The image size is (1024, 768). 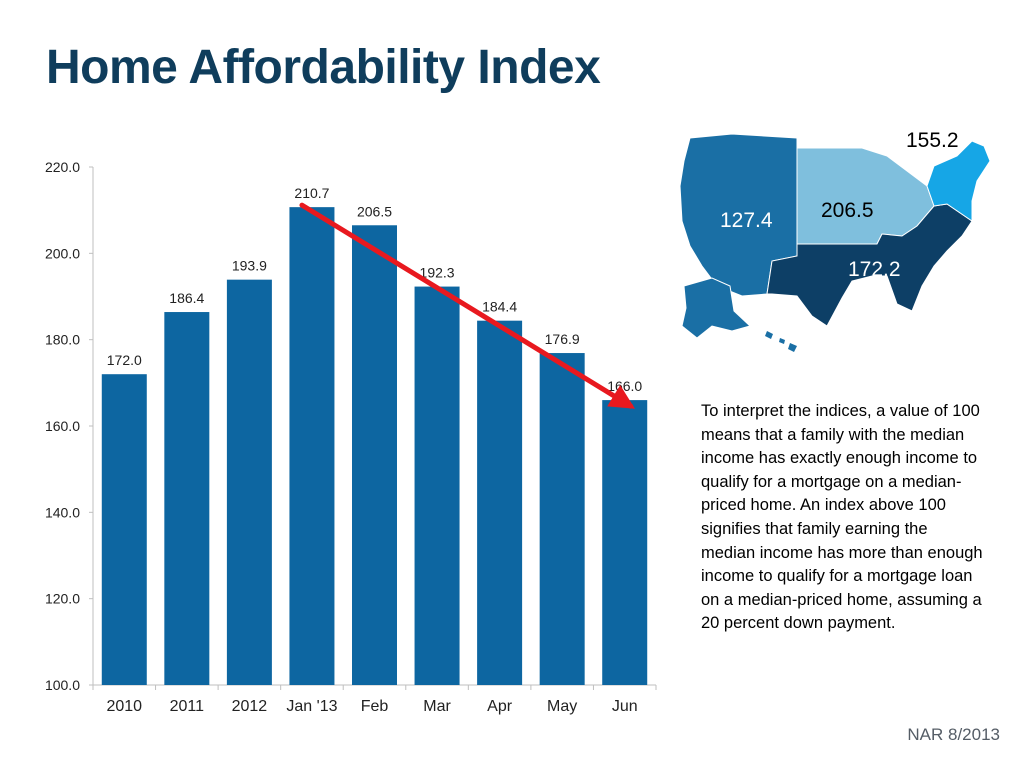 What do you see at coordinates (249, 266) in the screenshot?
I see `bar-value-label: 193.9` at bounding box center [249, 266].